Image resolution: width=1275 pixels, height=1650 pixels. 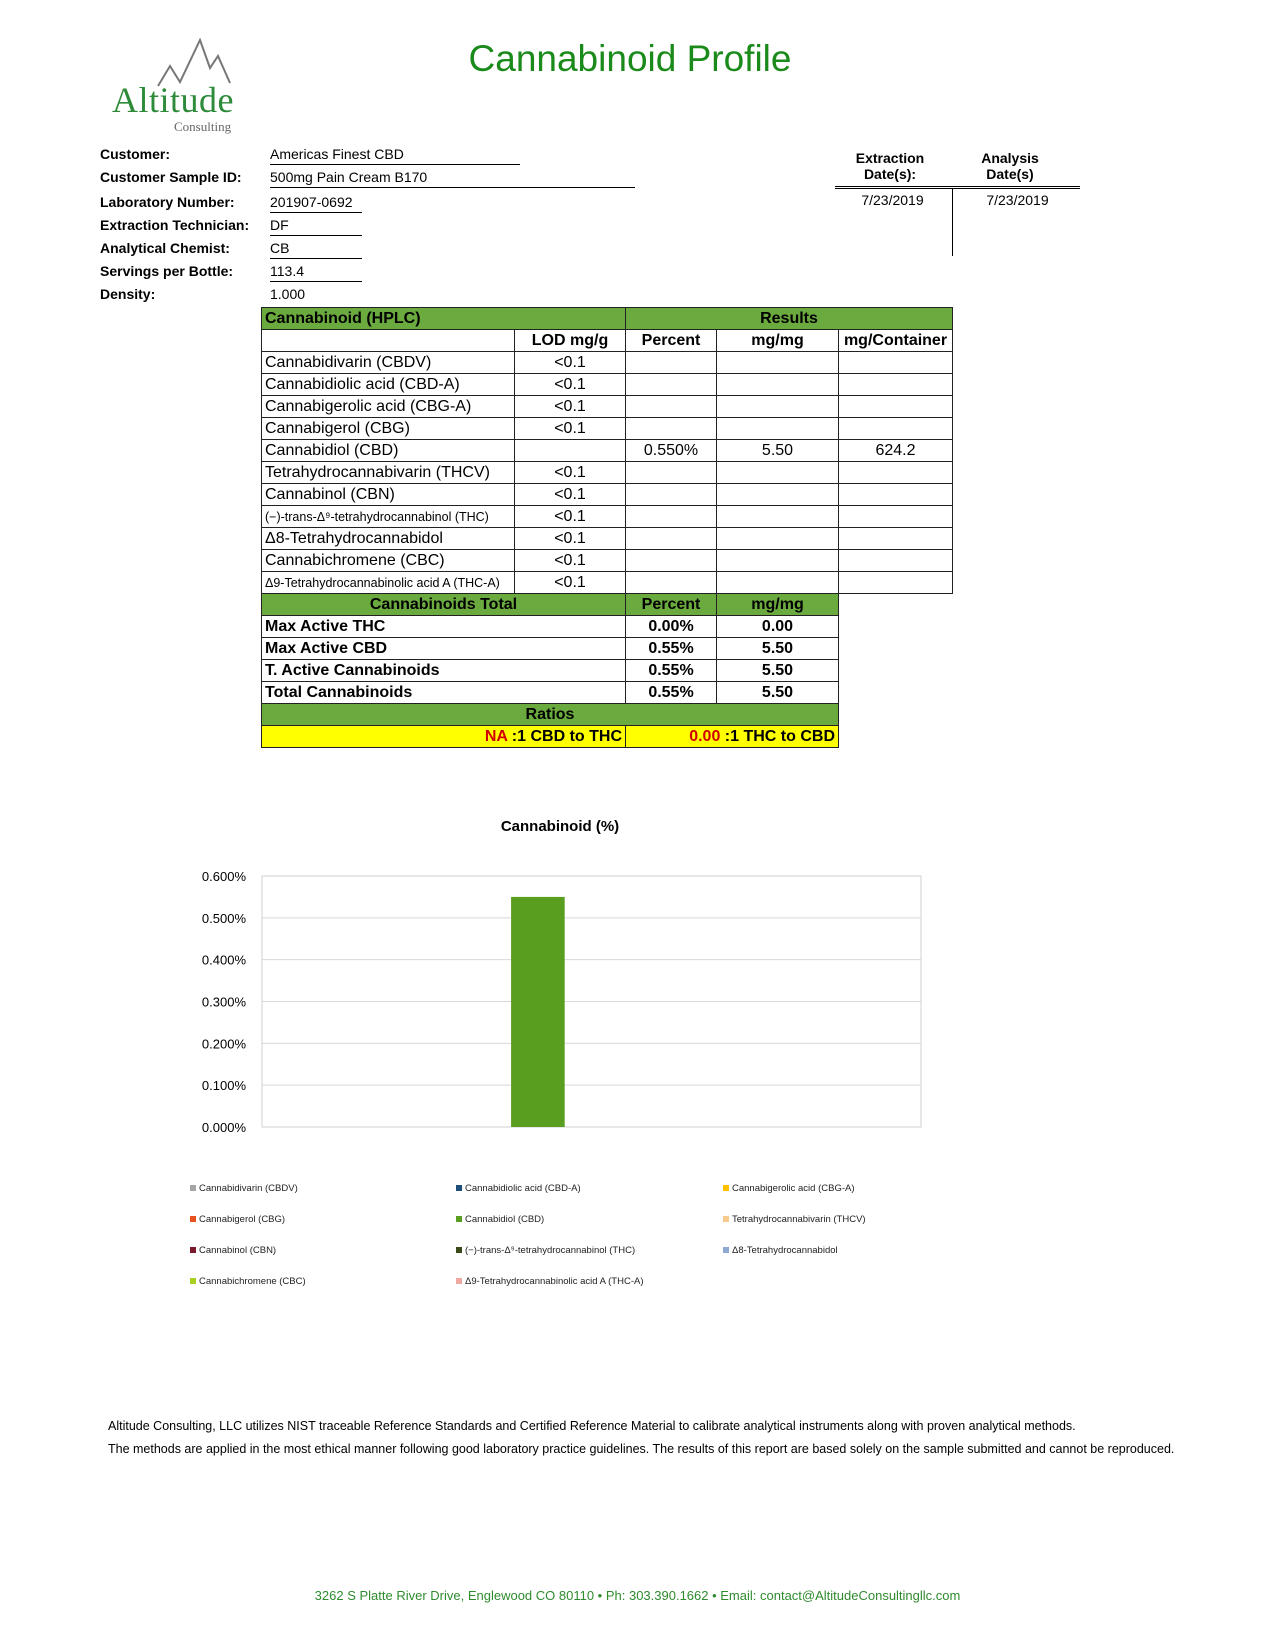 What do you see at coordinates (443, 604) in the screenshot?
I see `totals-header: Cannabinoids Total` at bounding box center [443, 604].